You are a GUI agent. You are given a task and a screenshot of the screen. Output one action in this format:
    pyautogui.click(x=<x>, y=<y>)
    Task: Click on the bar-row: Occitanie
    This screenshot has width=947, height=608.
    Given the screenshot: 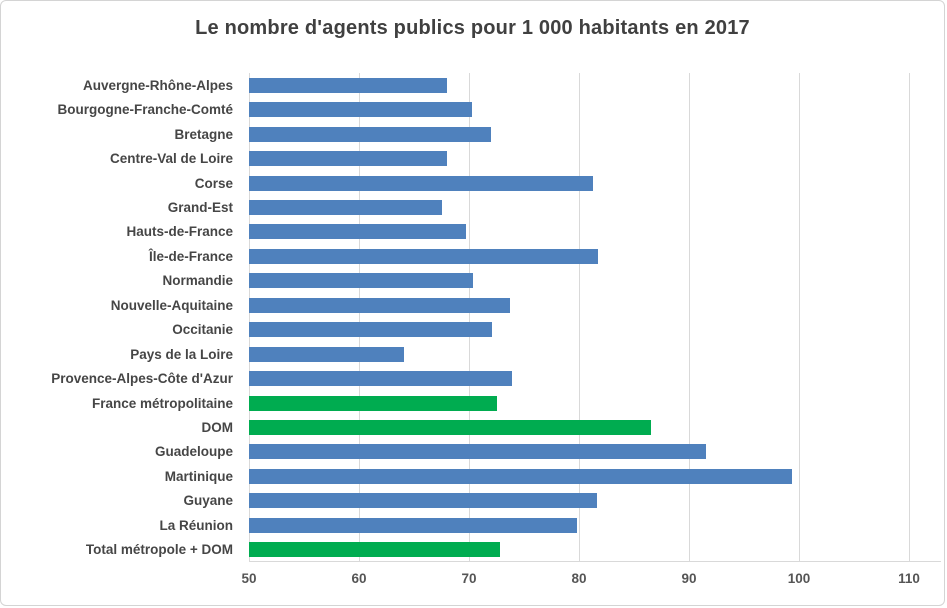 What is the action you would take?
    pyautogui.click(x=472, y=330)
    